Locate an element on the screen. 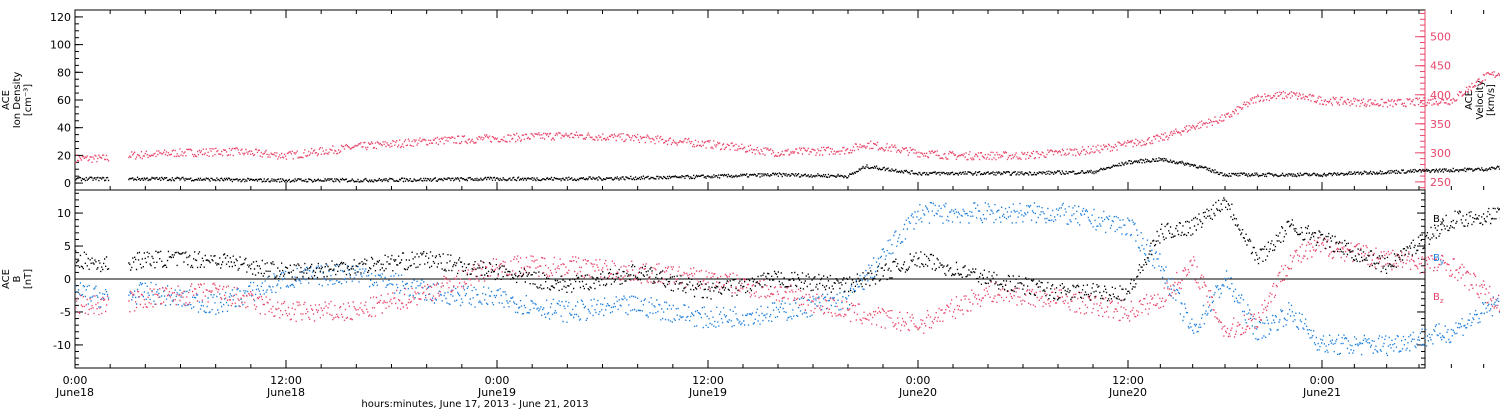 This screenshot has height=410, width=1500. density-axis-title: ACE Ion Density [cm⁻³] is located at coordinates (17, 100).